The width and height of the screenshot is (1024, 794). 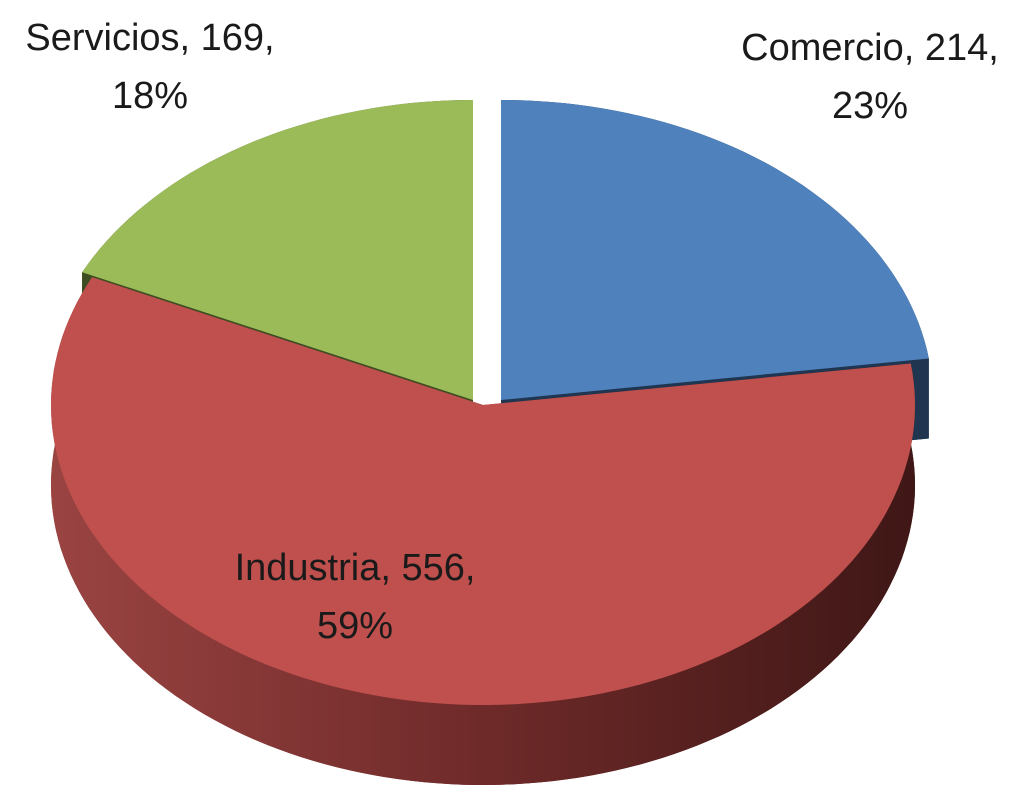 I want to click on data-label: Comercio, 214,, so click(x=870, y=48).